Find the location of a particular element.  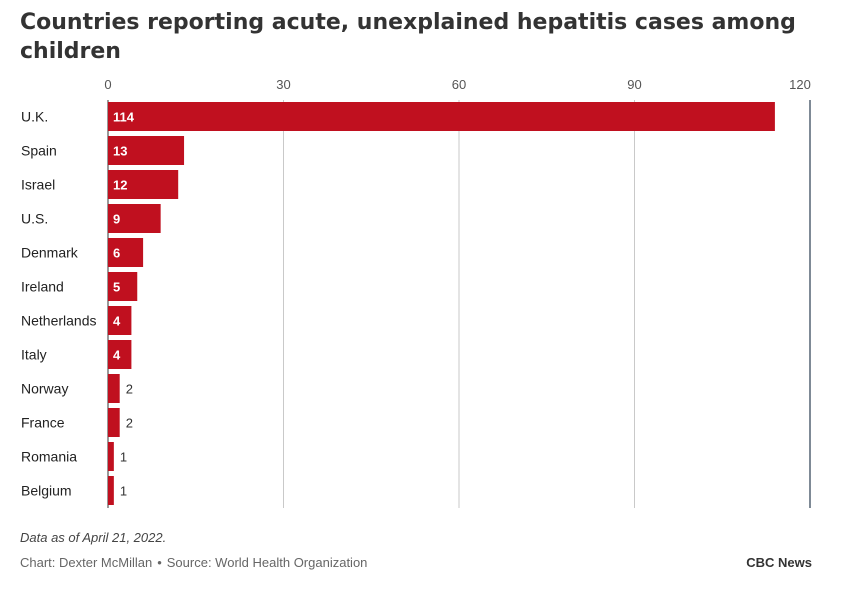

source-credit: Source: World Health Organization is located at coordinates (267, 562).